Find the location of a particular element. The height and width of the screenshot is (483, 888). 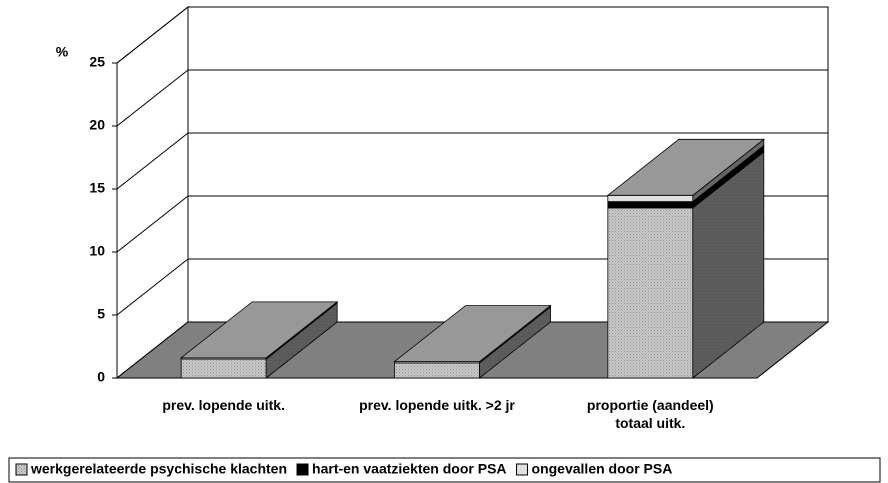

side-wall is located at coordinates (152, 192).